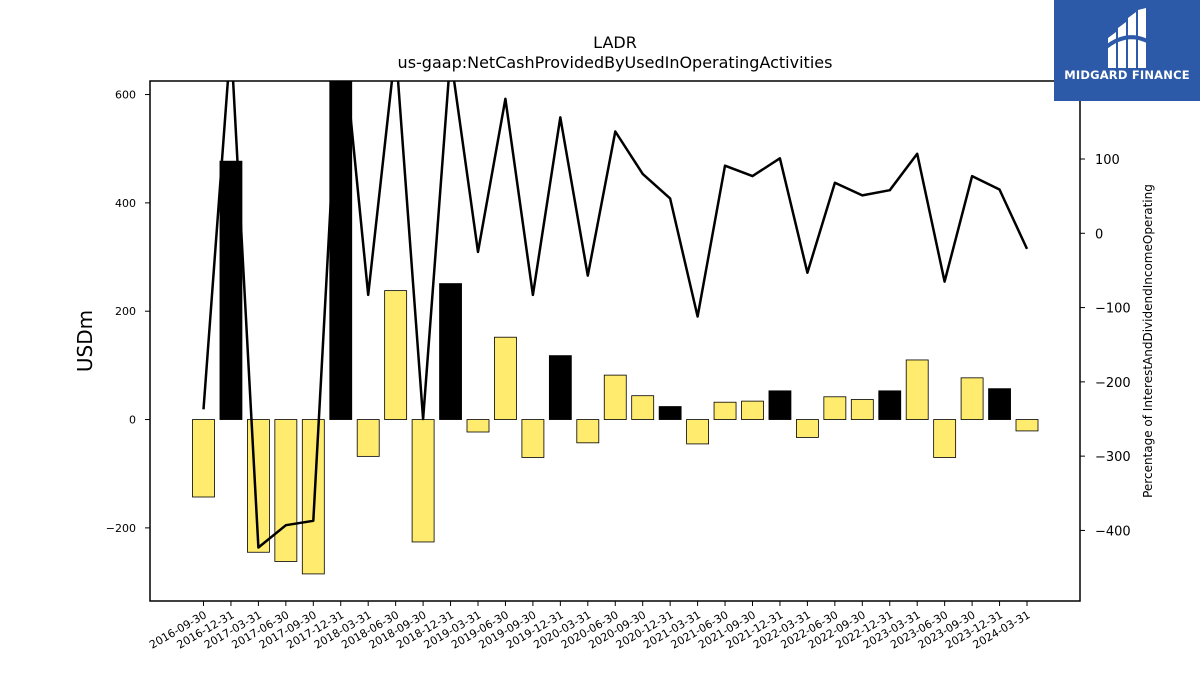 The height and width of the screenshot is (675, 1200). I want to click on y2-tick-label: −100, so click(1113, 309).